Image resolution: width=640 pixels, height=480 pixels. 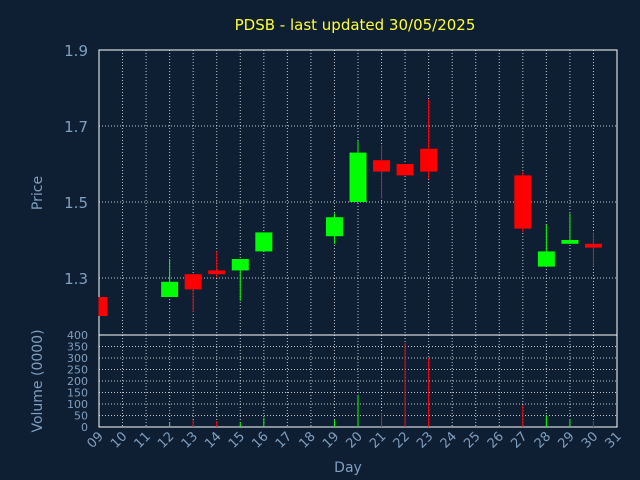 I want to click on volume-tick-label: 100, so click(x=77, y=404).